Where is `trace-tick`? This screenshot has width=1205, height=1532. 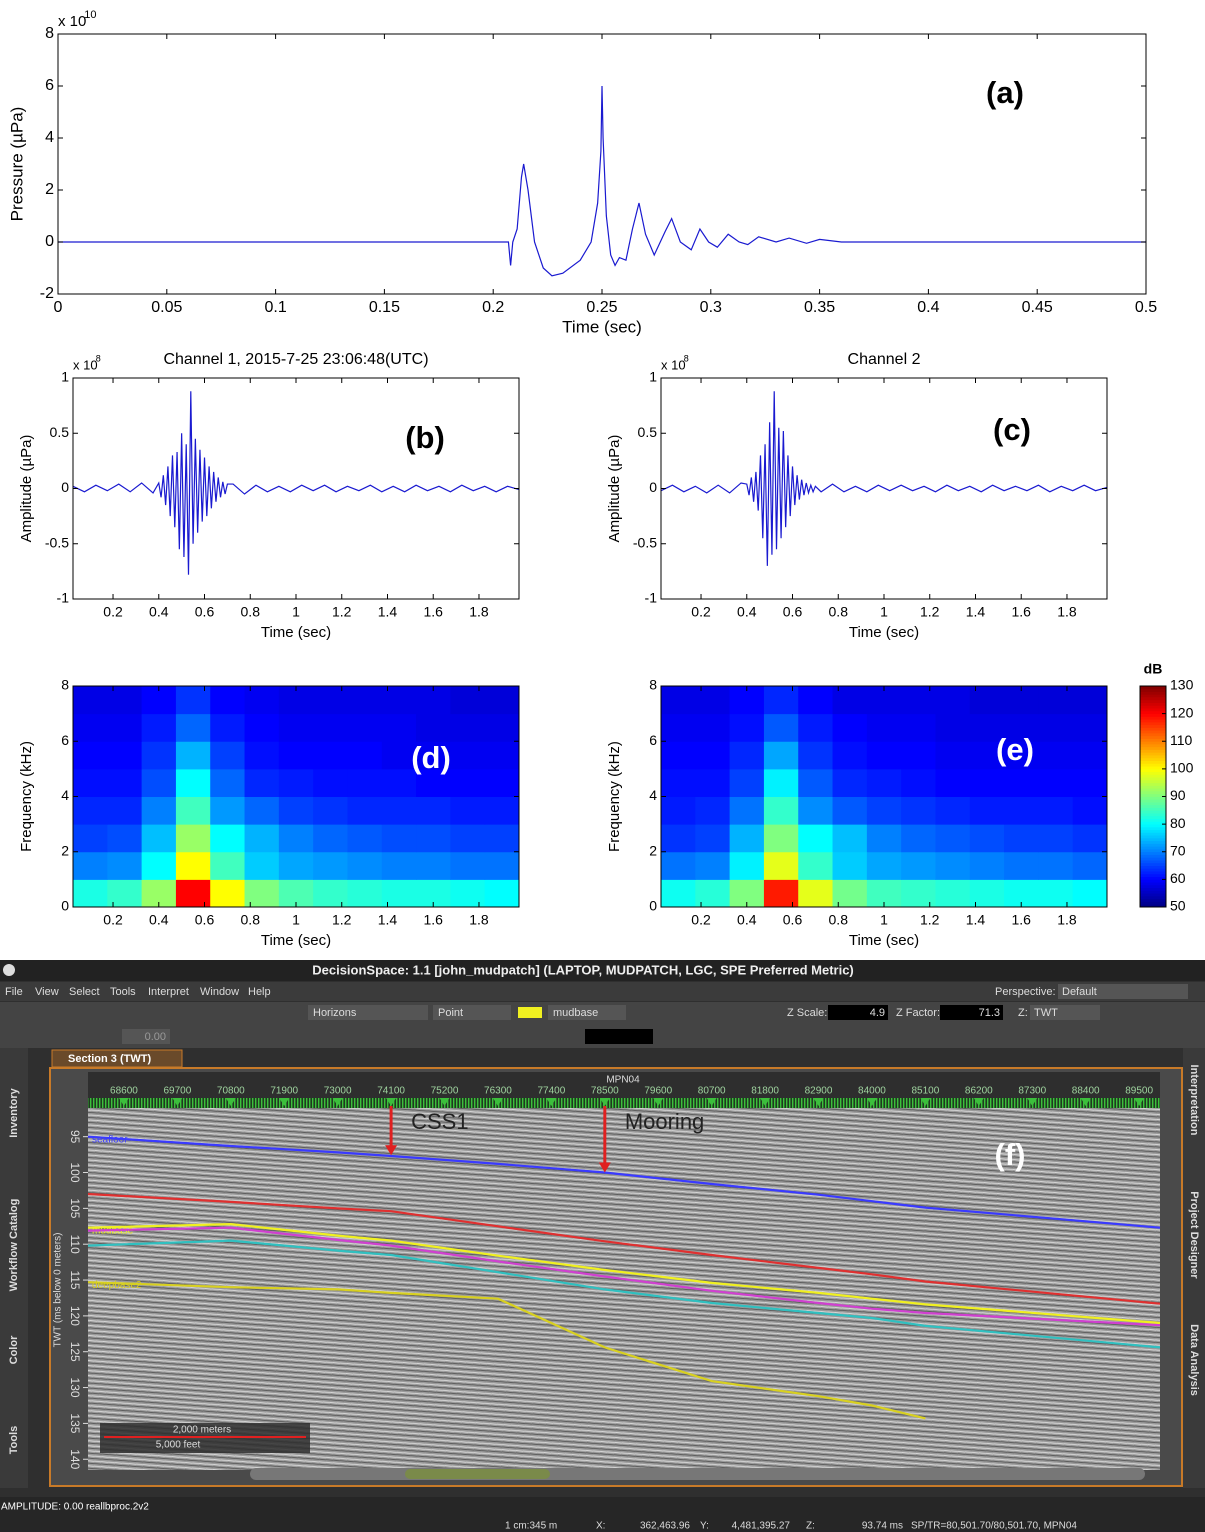 trace-tick is located at coordinates (658, 1102).